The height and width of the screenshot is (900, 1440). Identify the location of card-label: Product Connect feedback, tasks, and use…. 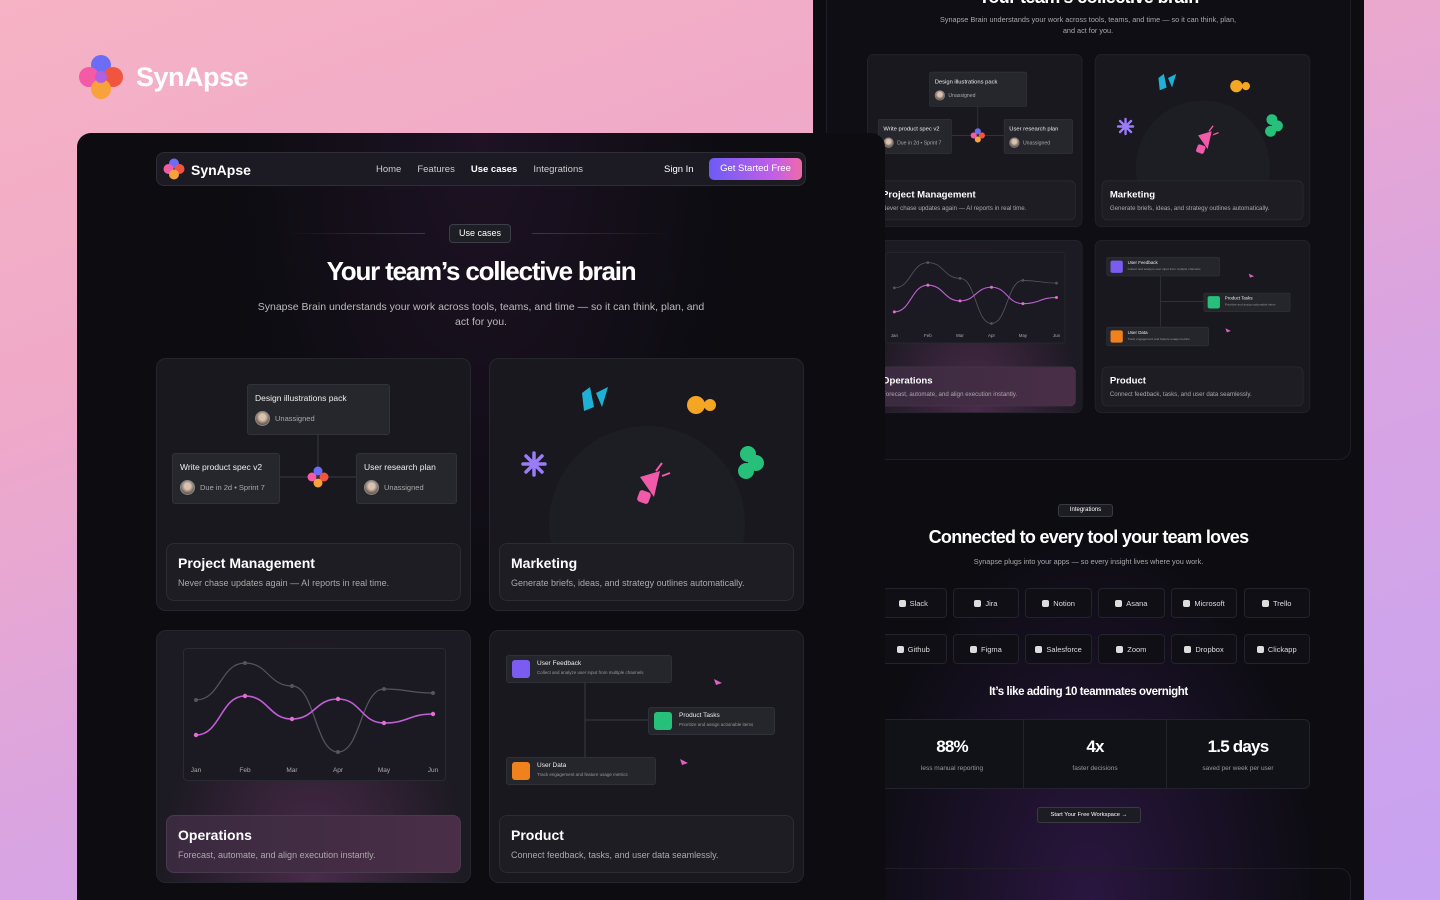
(1202, 386).